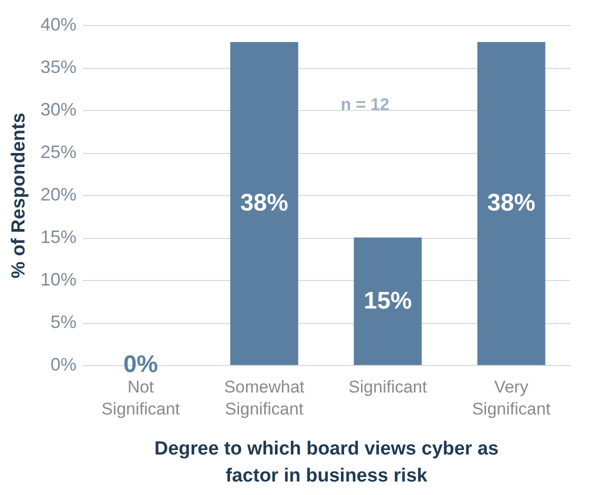  What do you see at coordinates (19, 195) in the screenshot?
I see `y-axis-title: % of Respondents` at bounding box center [19, 195].